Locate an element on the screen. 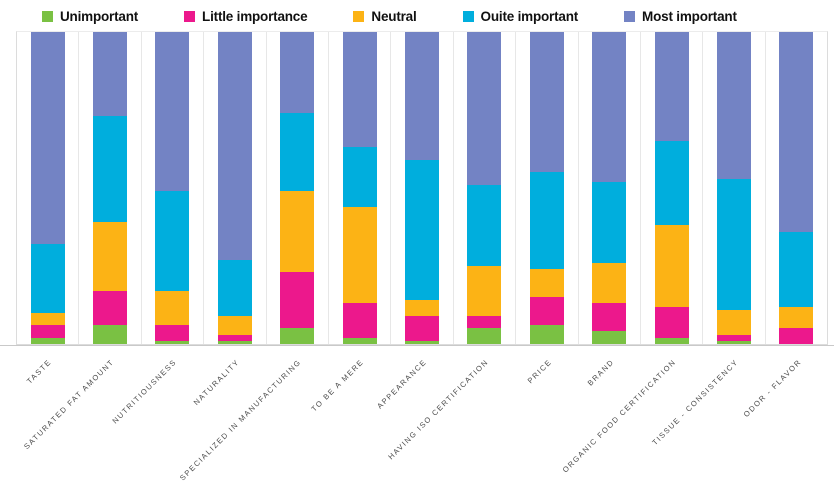 The image size is (834, 486). x-tick-label-having-iso-certification: HAVING ISO CERTIFICATION is located at coordinates (438, 409).